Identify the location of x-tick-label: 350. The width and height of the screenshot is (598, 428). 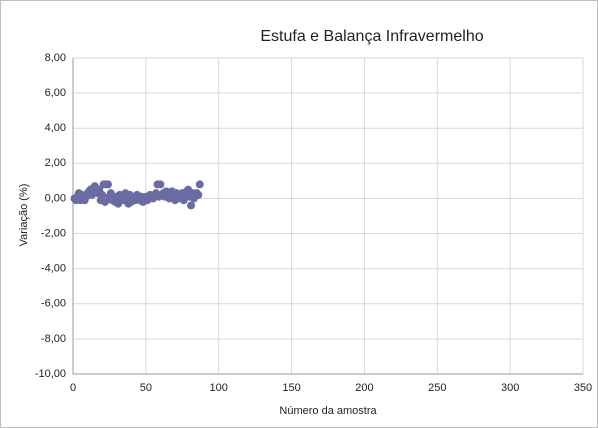
(583, 388).